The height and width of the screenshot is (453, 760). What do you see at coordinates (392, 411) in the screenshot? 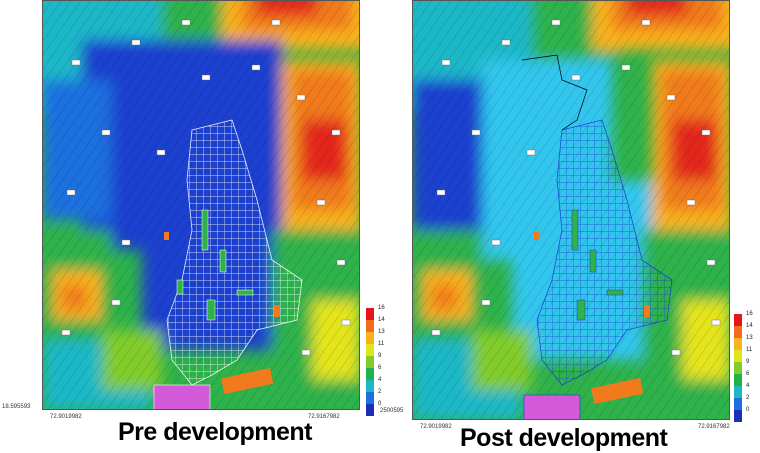
I see `post-coord-left: 2500595` at bounding box center [392, 411].